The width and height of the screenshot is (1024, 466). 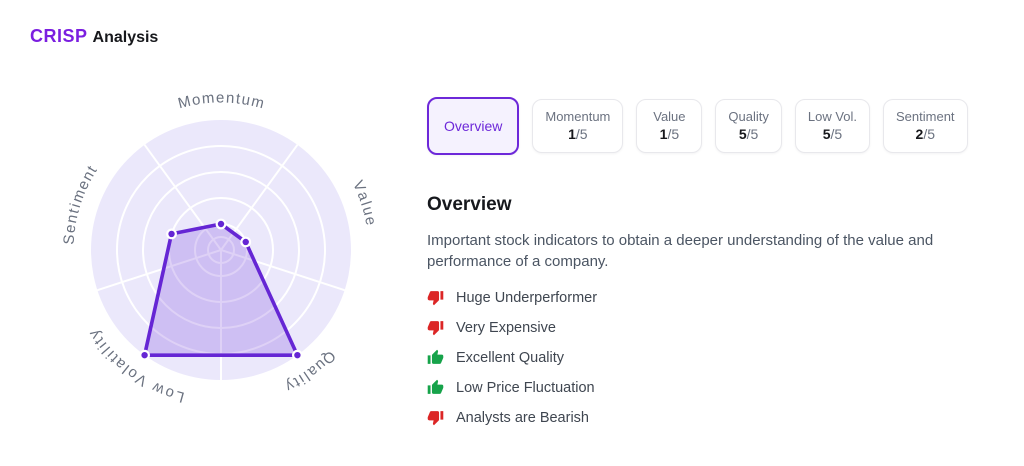 I want to click on indicator-item: Huge Underperformer, so click(x=701, y=297).